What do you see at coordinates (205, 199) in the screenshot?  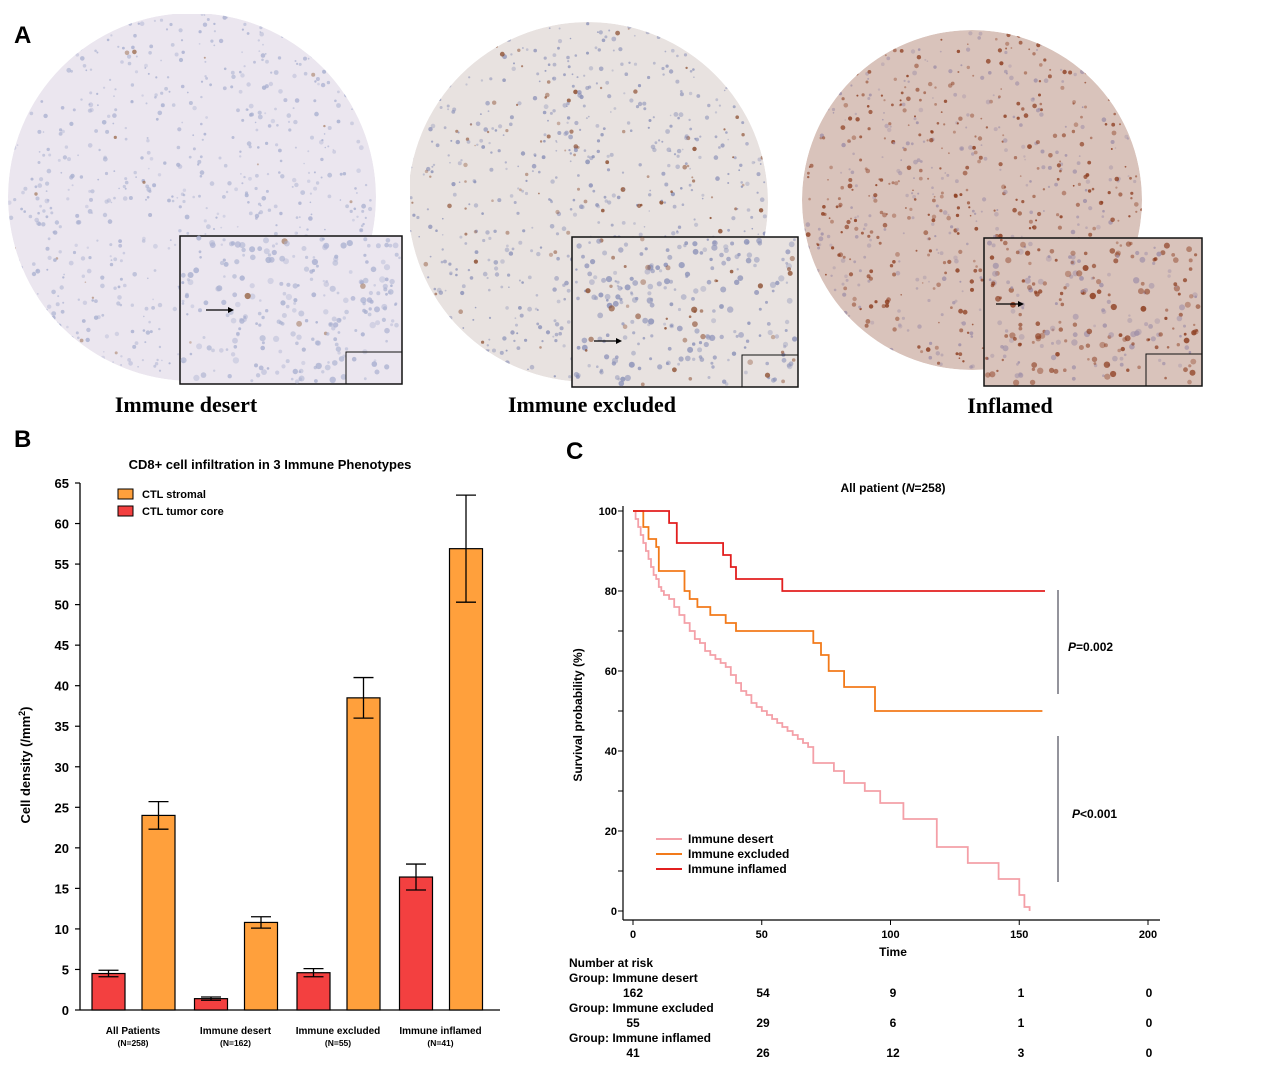 I see `tma-immune-desert-image` at bounding box center [205, 199].